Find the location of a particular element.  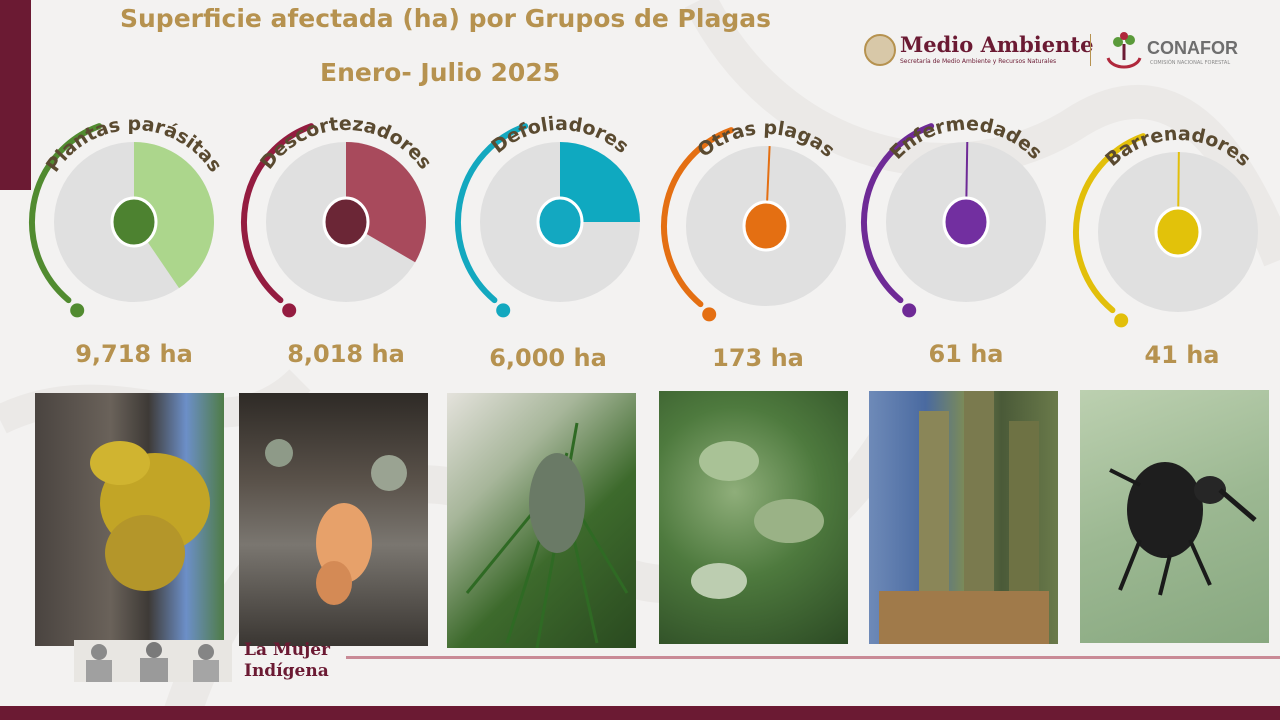

photo-otras-plagas is located at coordinates (753, 517).